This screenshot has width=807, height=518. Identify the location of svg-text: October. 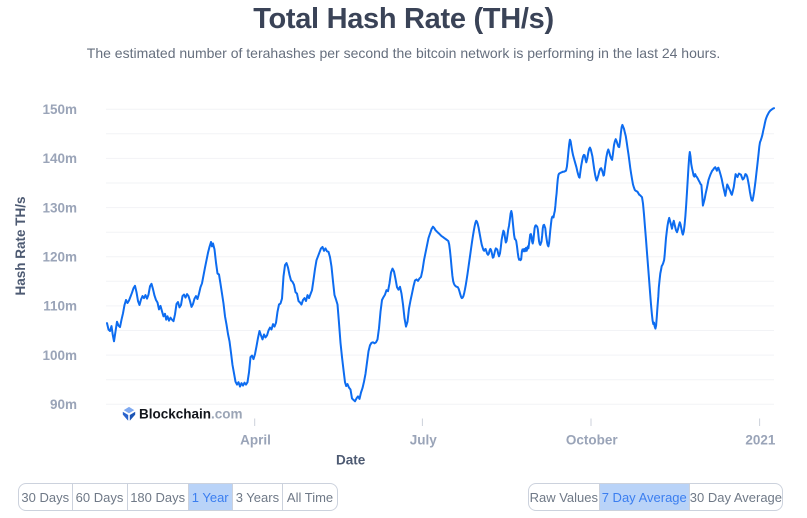
(592, 440).